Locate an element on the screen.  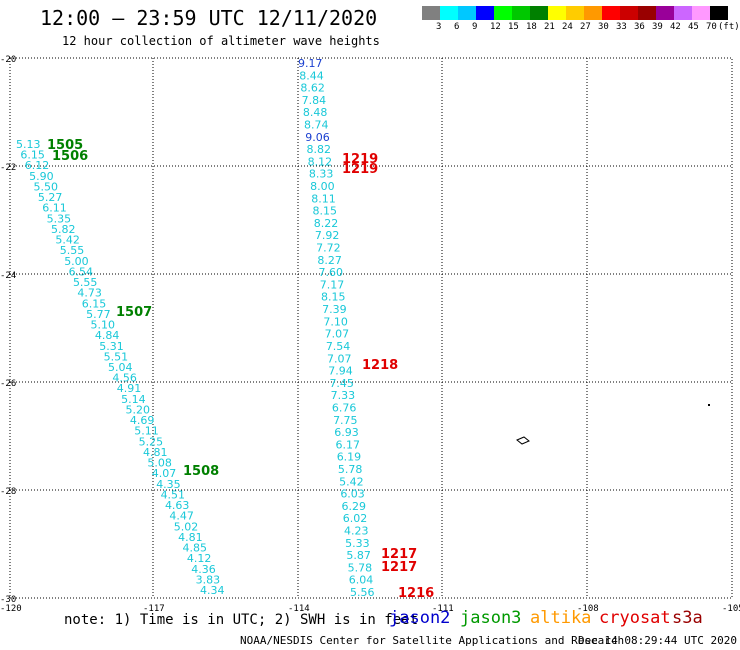
legend-label: (ft) is located at coordinates (729, 27).